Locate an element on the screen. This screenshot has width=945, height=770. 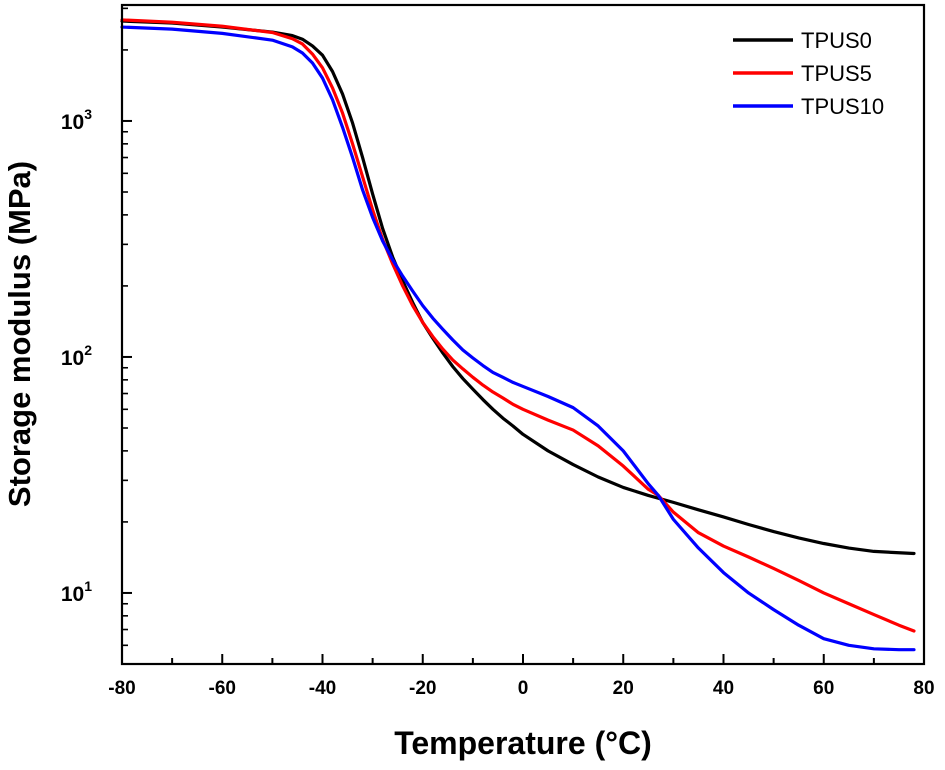
y-axis-title: Storage modulus (MPa) is located at coordinates (19, 334).